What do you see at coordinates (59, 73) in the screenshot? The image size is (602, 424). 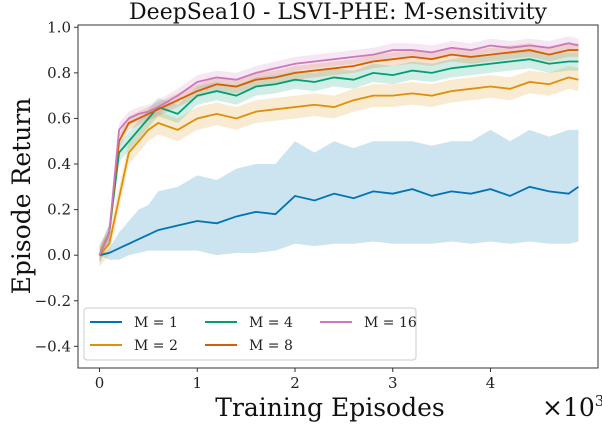 I see `y-tick-label: 0.8` at bounding box center [59, 73].